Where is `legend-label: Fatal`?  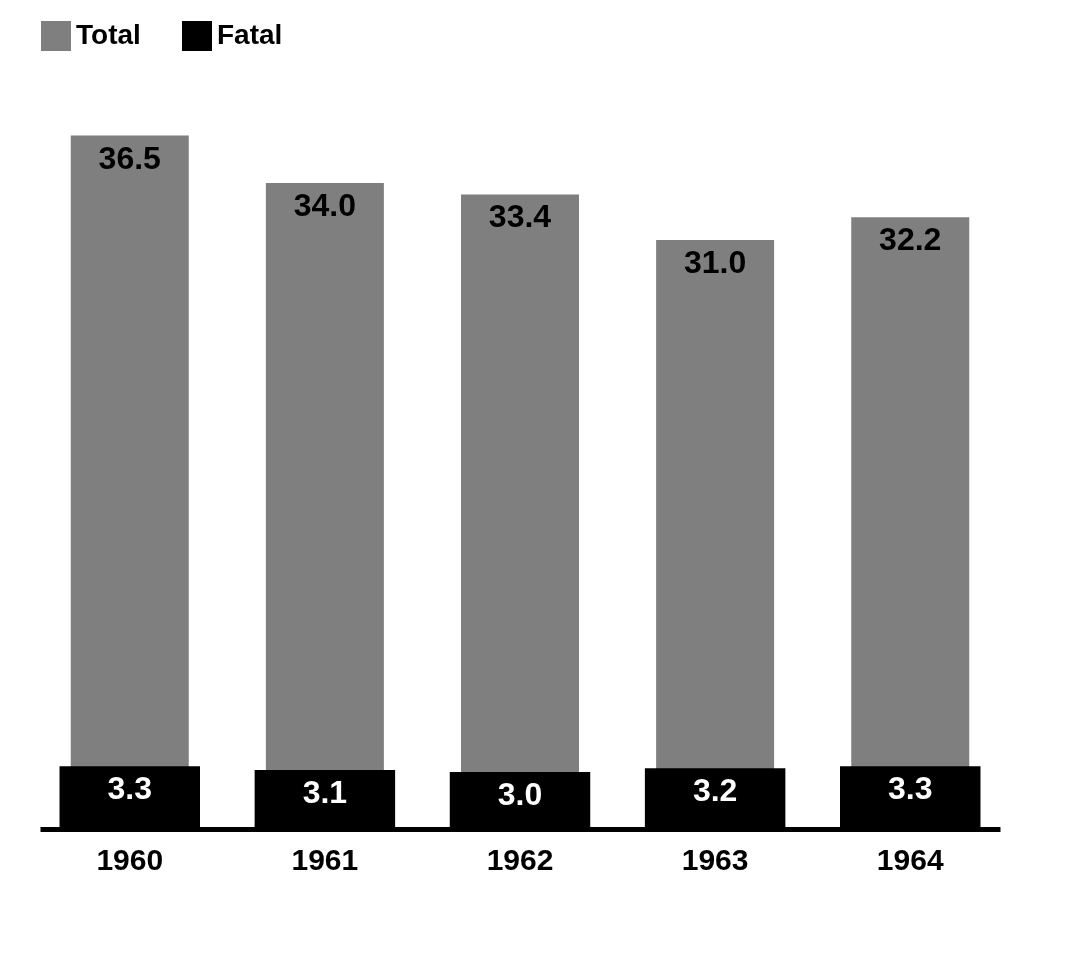
legend-label: Fatal is located at coordinates (250, 34).